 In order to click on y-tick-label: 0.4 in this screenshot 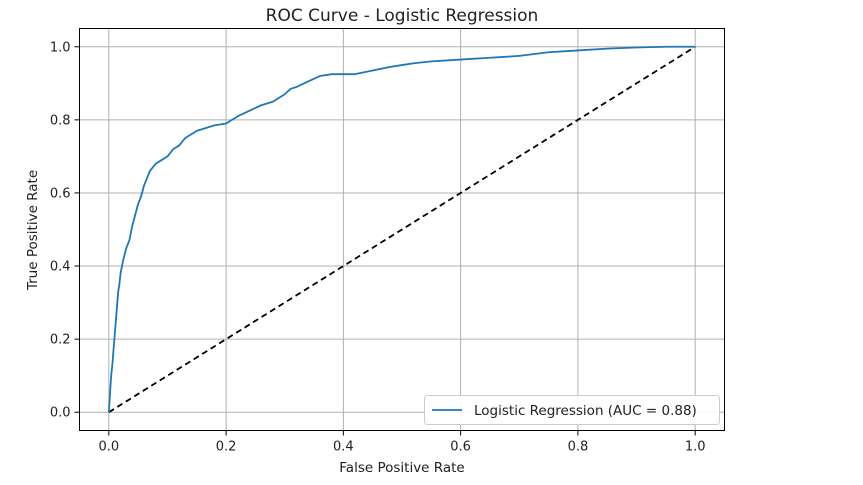, I will do `click(60, 267)`.